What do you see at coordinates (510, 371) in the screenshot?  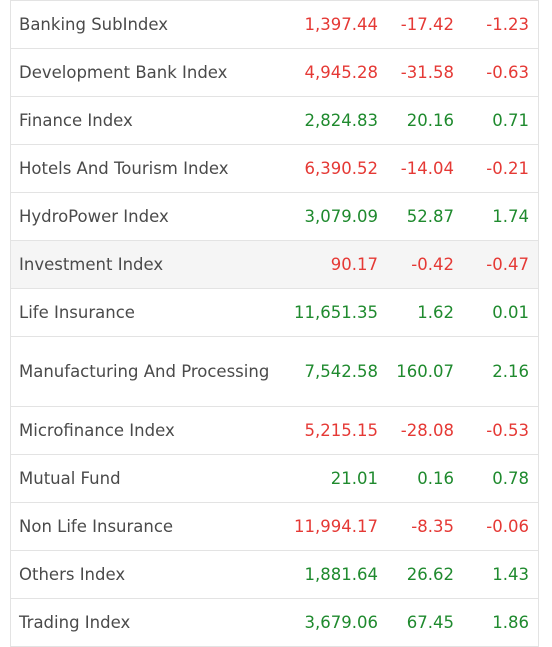 I see `index-percent-change: 2.16` at bounding box center [510, 371].